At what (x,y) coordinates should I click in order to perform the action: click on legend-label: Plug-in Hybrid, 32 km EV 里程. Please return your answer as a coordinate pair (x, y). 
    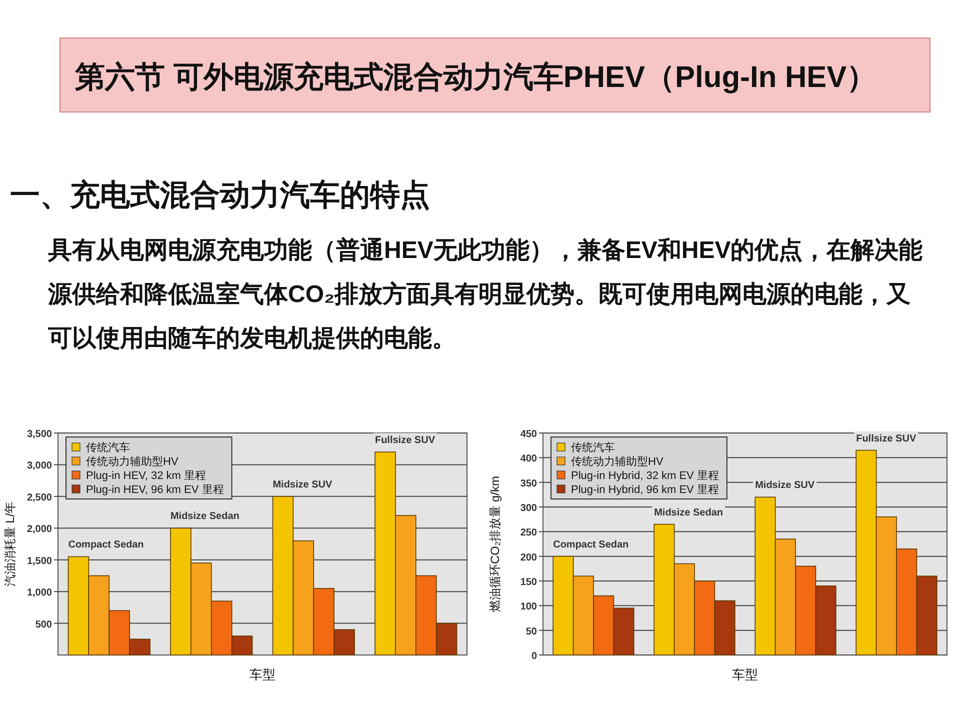
    Looking at the image, I should click on (645, 476).